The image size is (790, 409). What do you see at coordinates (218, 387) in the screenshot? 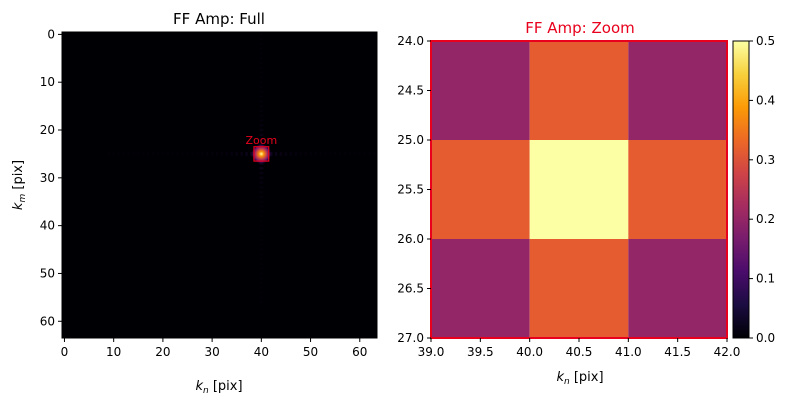
I see `full-x-axis-label: kn [pix]` at bounding box center [218, 387].